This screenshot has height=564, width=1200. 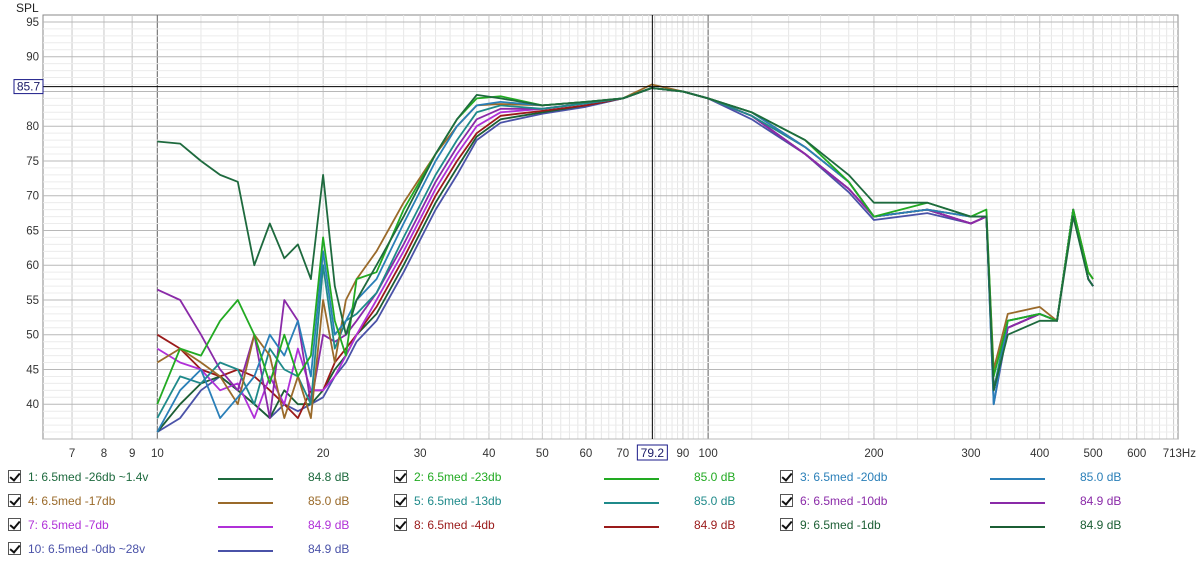 I want to click on y-tick-label: 40, so click(x=32, y=405).